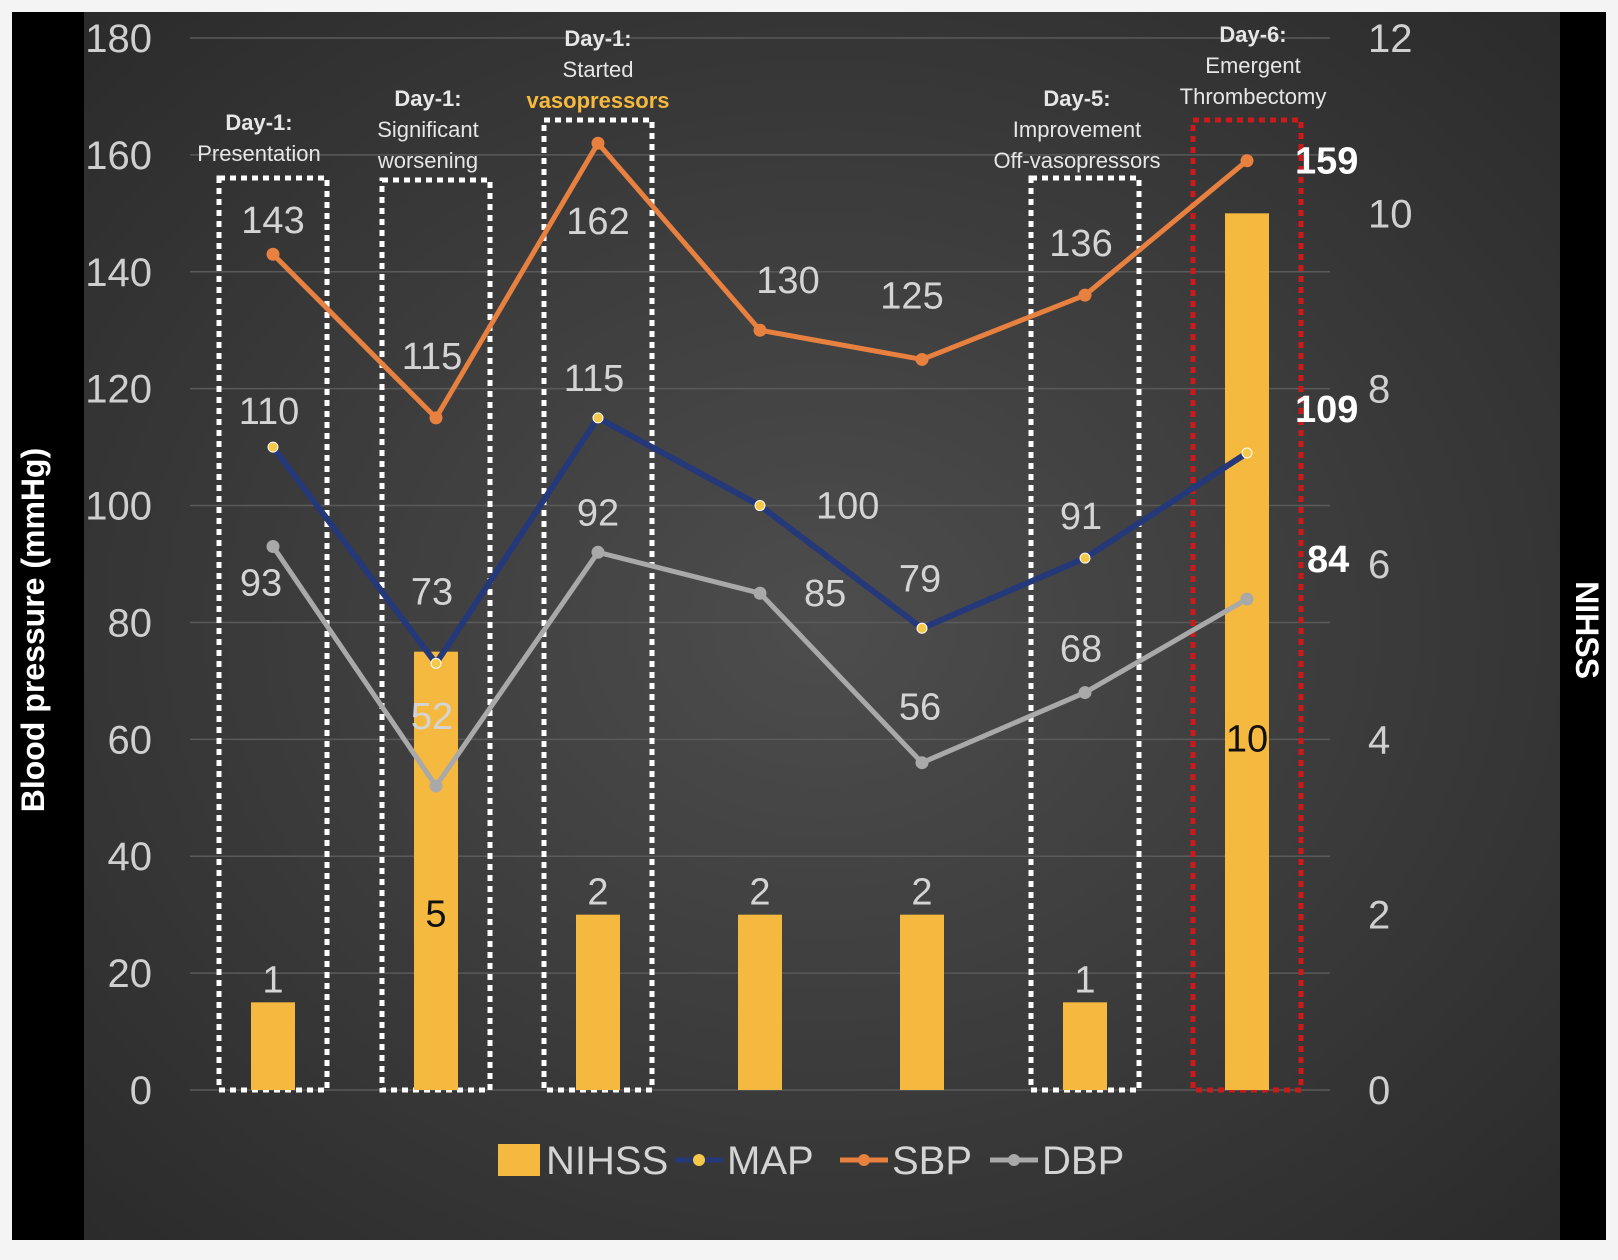  Describe the element at coordinates (825, 594) in the screenshot. I see `dbp-data-label: 85` at that location.